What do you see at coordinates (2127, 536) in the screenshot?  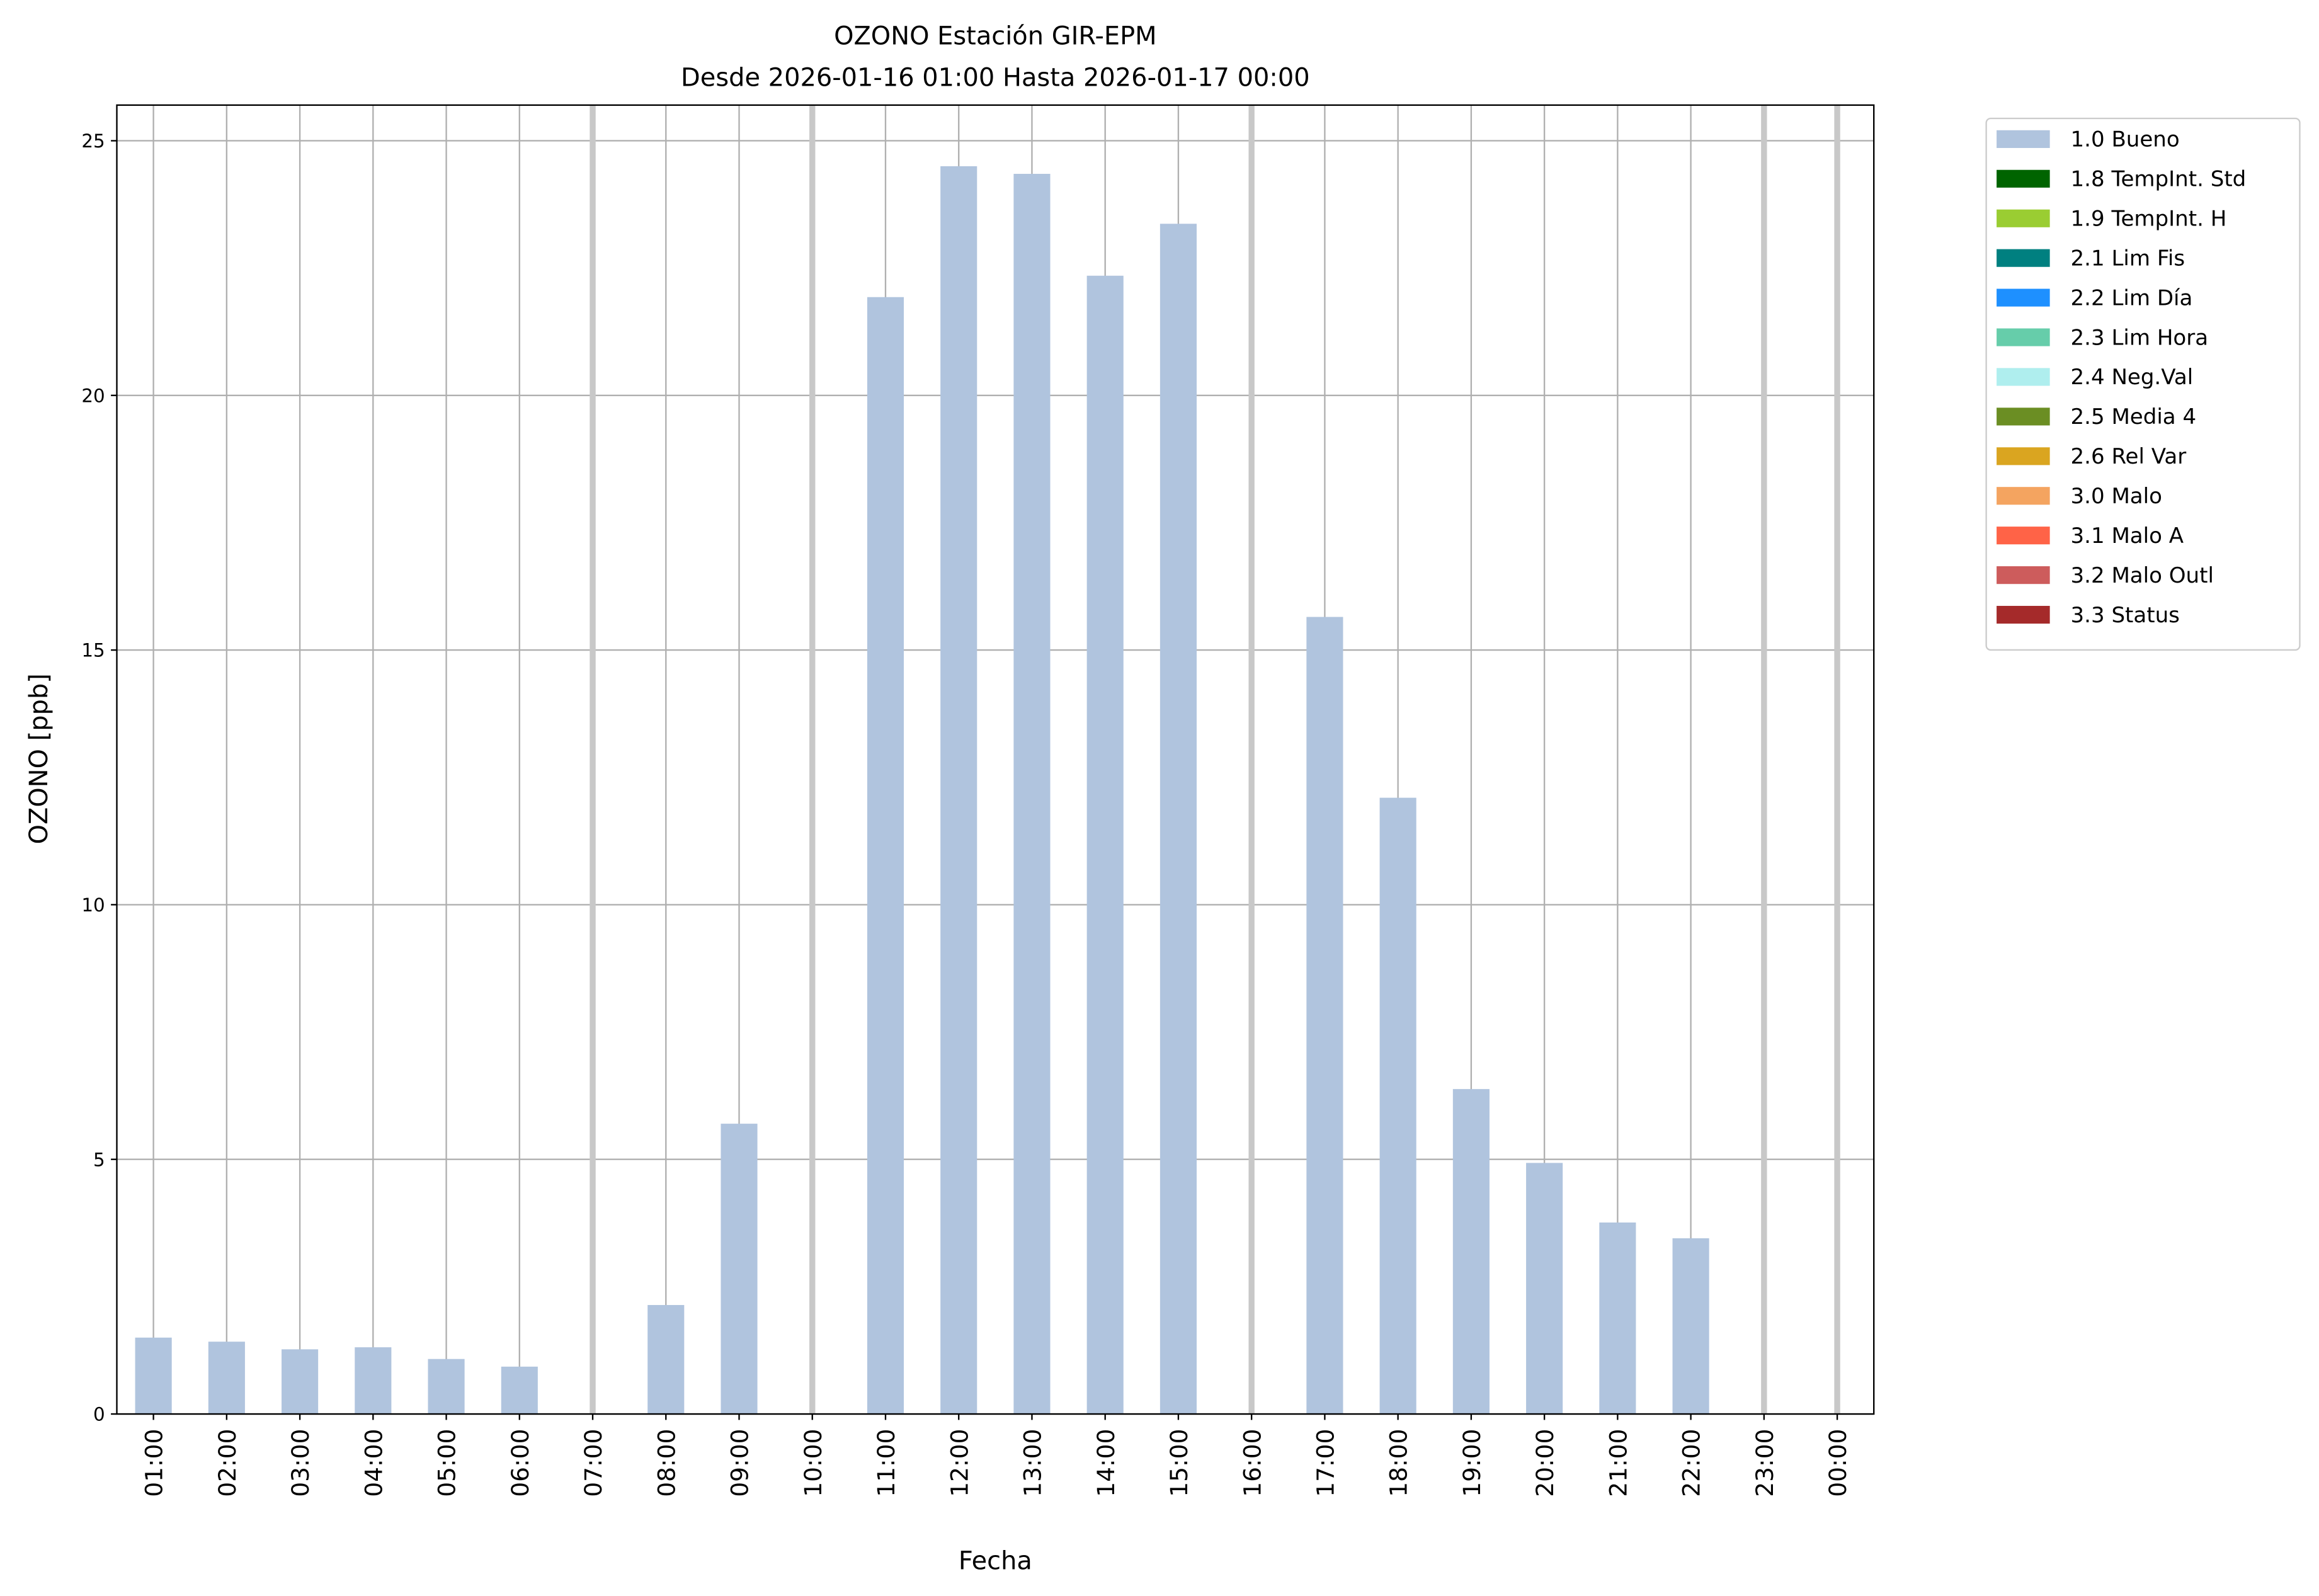 I see `legend-label: 3.1 Malo A` at bounding box center [2127, 536].